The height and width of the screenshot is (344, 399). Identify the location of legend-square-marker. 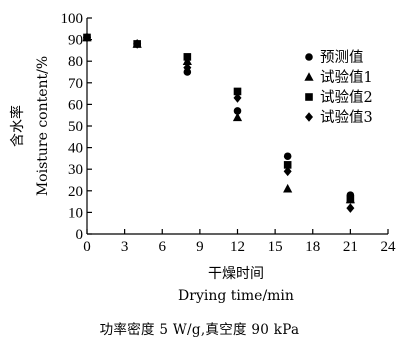
(309, 97).